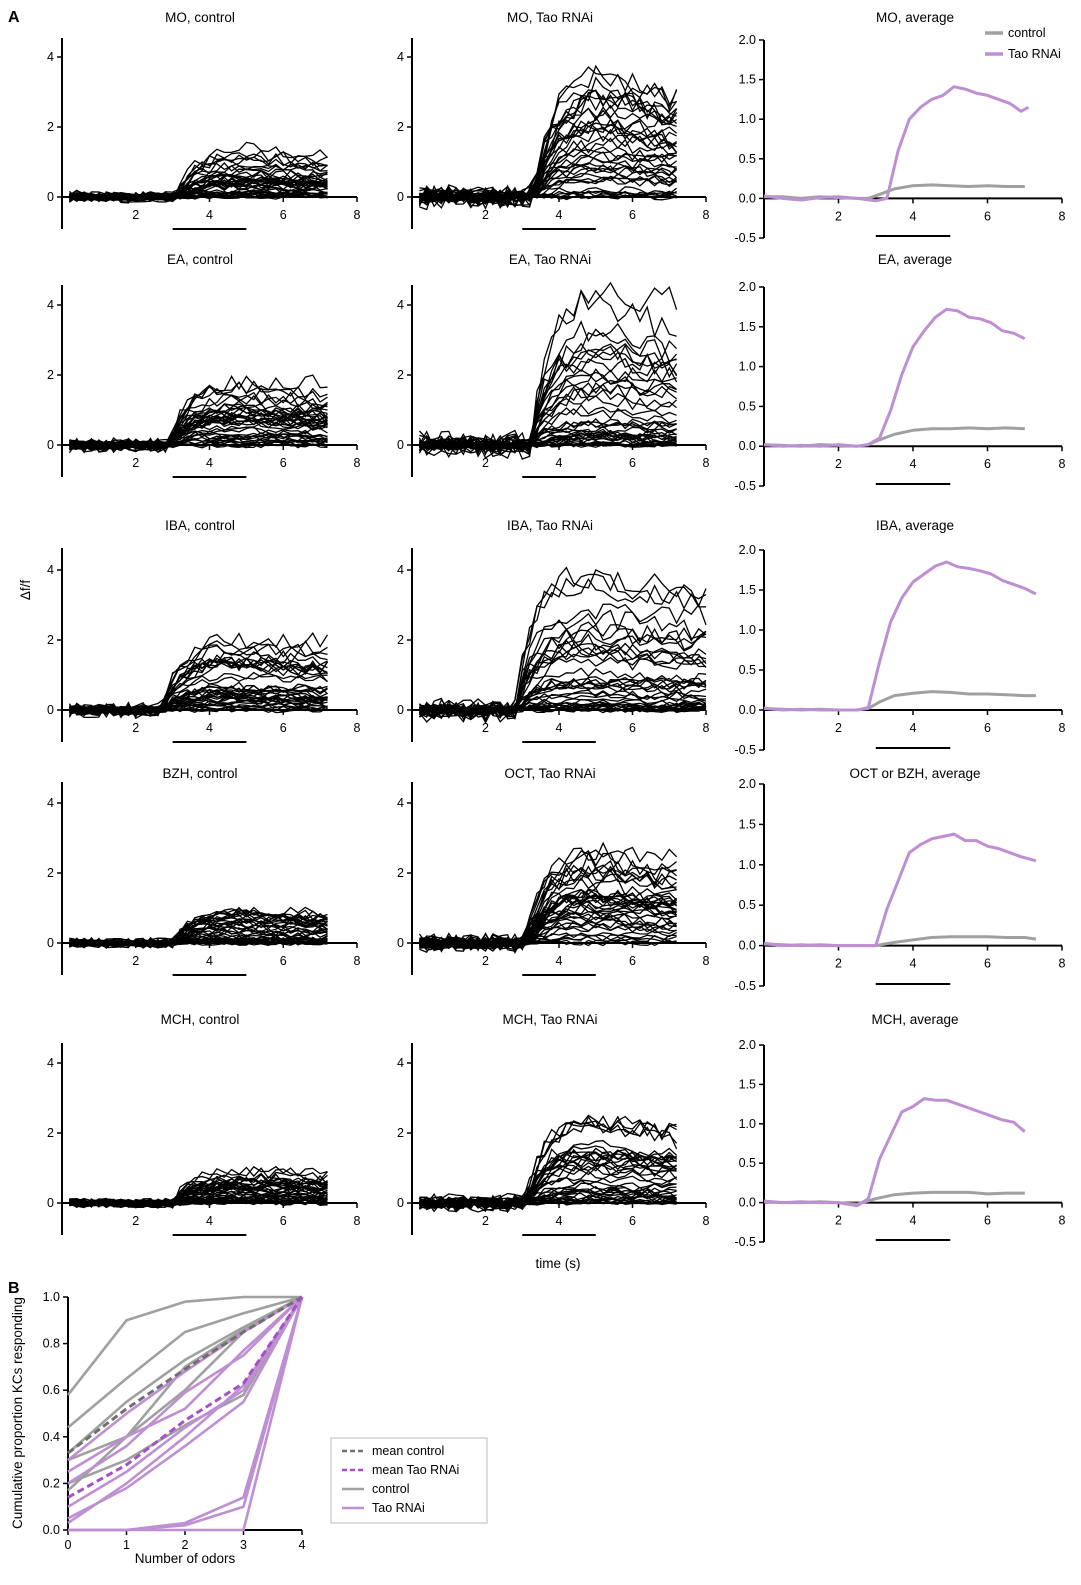  What do you see at coordinates (398, 1508) in the screenshot?
I see `legend-label: Tao RNAi` at bounding box center [398, 1508].